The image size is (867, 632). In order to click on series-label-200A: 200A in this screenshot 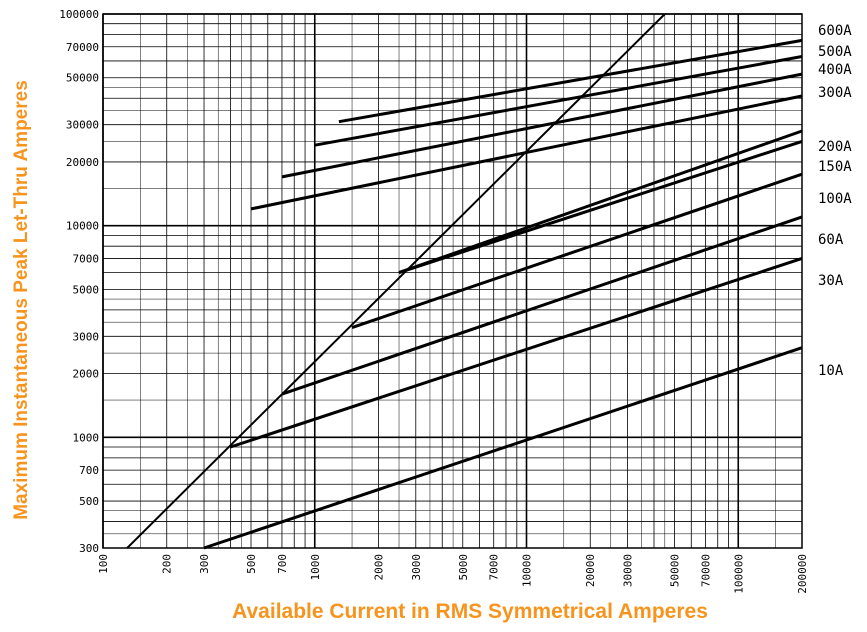, I will do `click(835, 147)`.